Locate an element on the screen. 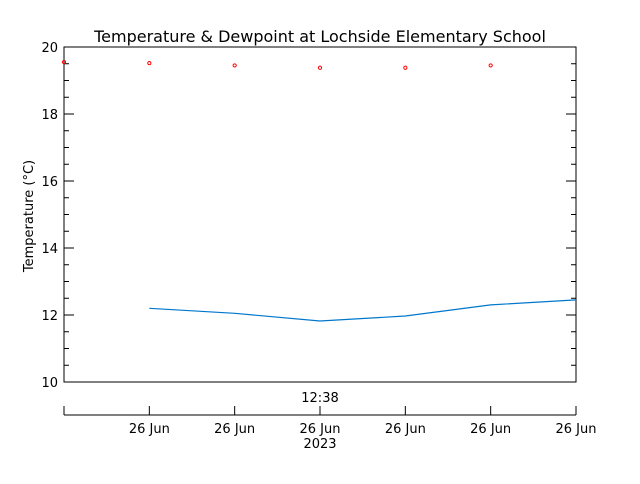 Image resolution: width=640 pixels, height=484 pixels. y-tick-label: 12 is located at coordinates (49, 316).